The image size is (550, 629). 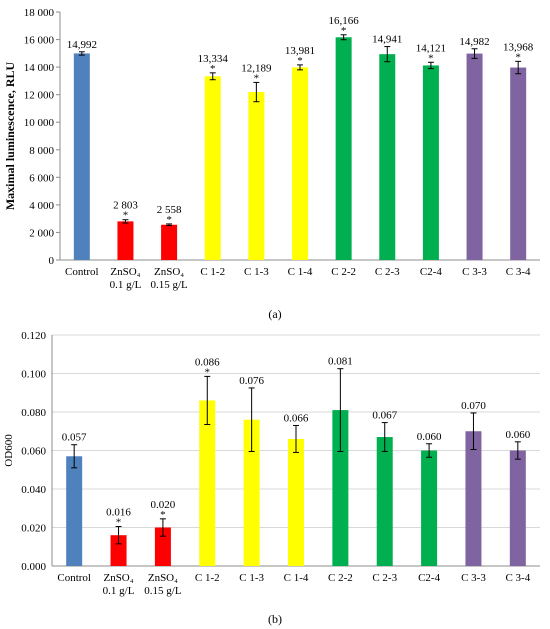 I want to click on y-tick-label: 6 000, so click(x=41, y=178).